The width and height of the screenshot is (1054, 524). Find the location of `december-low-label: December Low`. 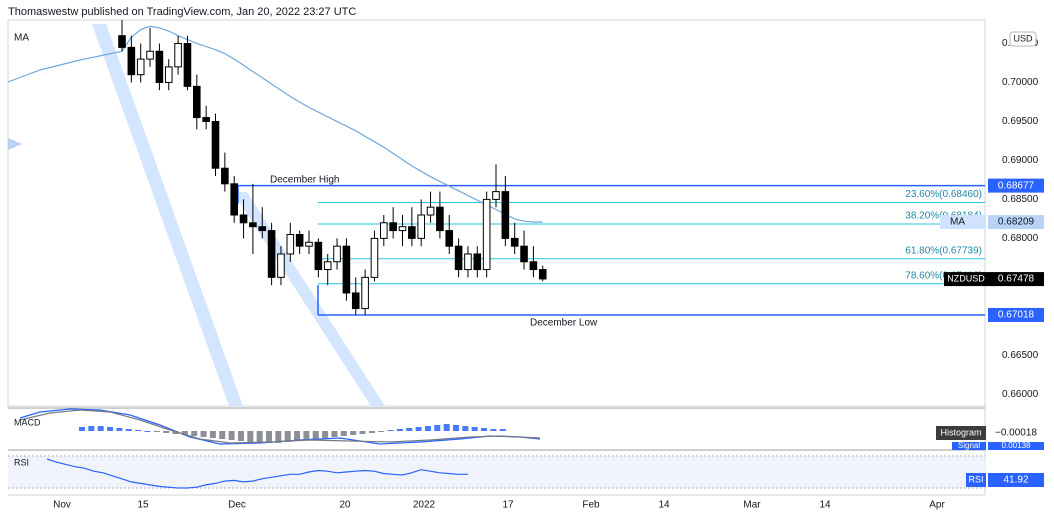

december-low-label: December Low is located at coordinates (564, 323).